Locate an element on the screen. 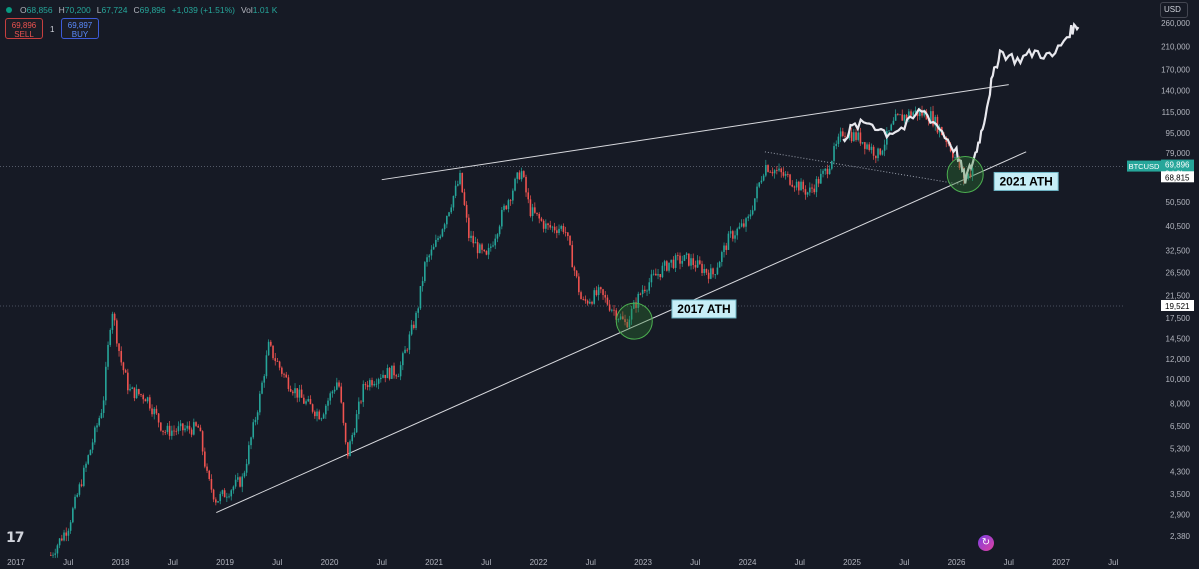 This screenshot has height=569, width=1199. sell-label: SELL is located at coordinates (24, 34).